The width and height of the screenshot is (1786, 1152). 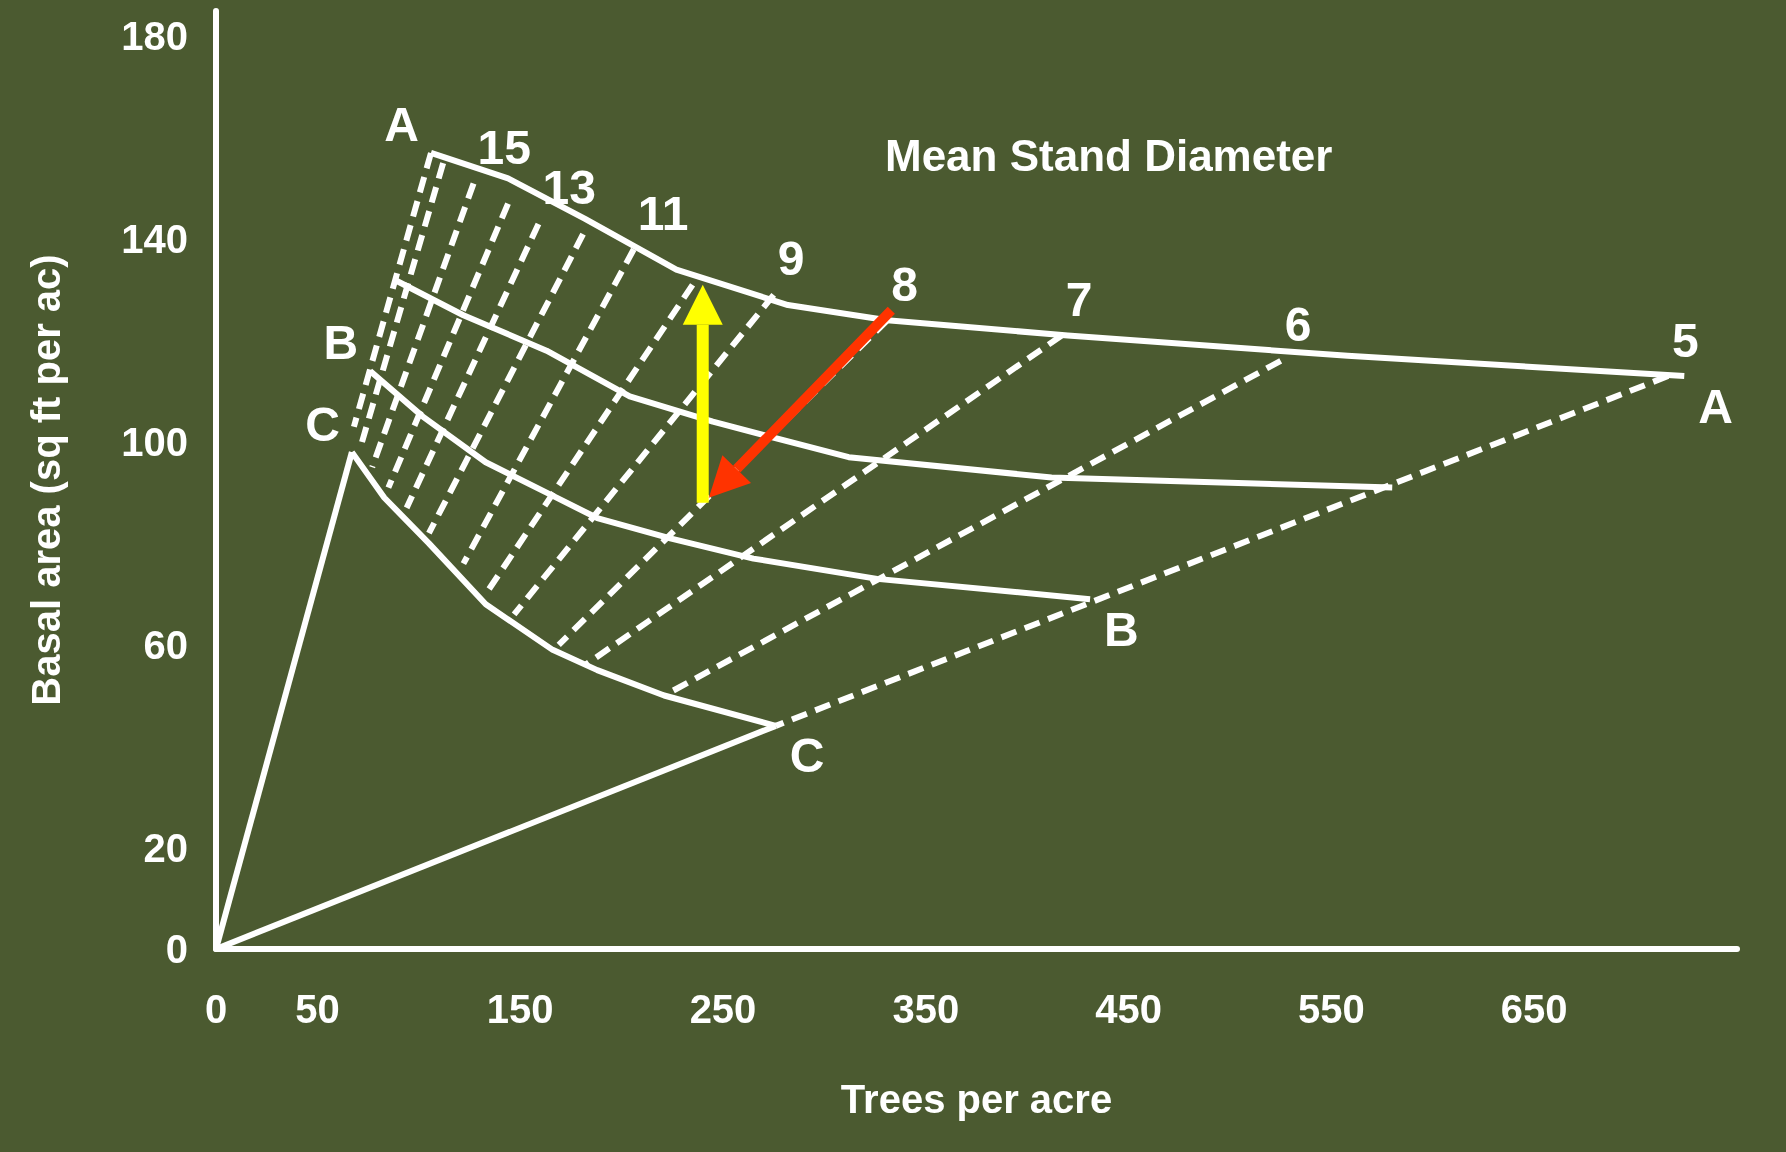 I want to click on x-tick-label: 450, so click(x=1128, y=1009).